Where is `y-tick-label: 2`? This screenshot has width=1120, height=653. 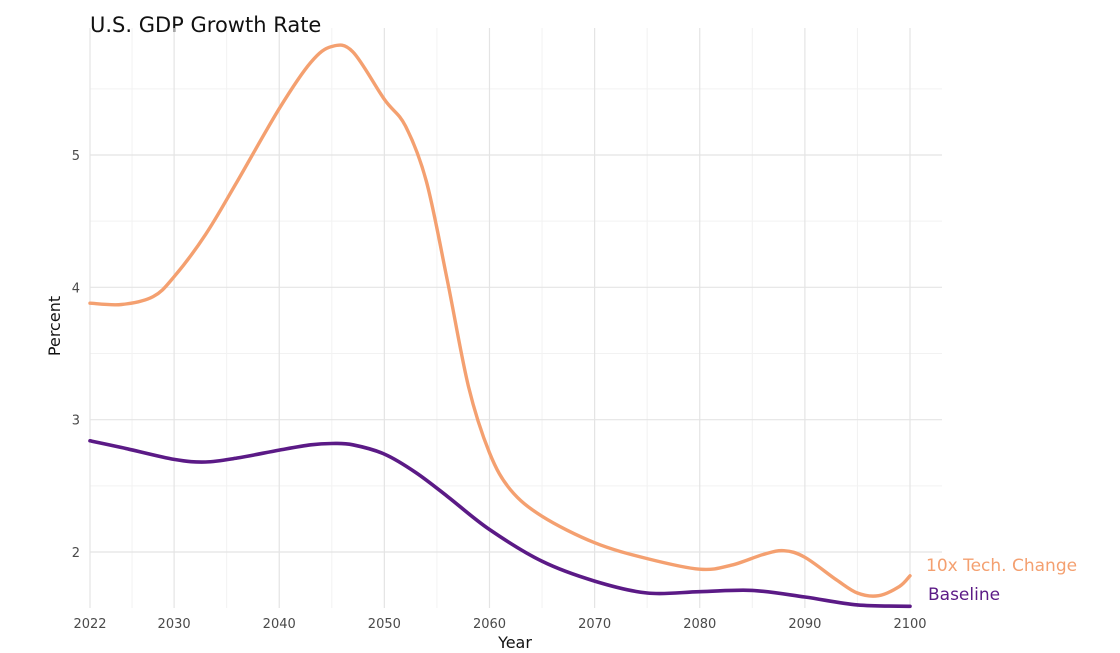 y-tick-label: 2 is located at coordinates (76, 553).